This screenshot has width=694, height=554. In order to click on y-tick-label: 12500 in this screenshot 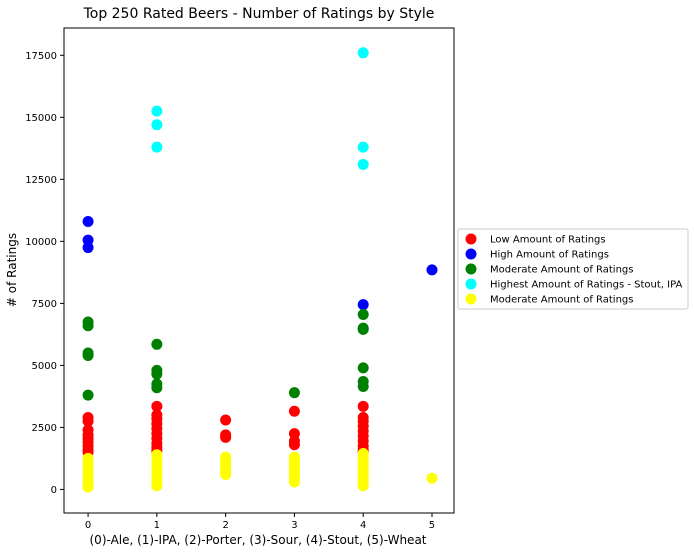, I will do `click(41, 180)`.